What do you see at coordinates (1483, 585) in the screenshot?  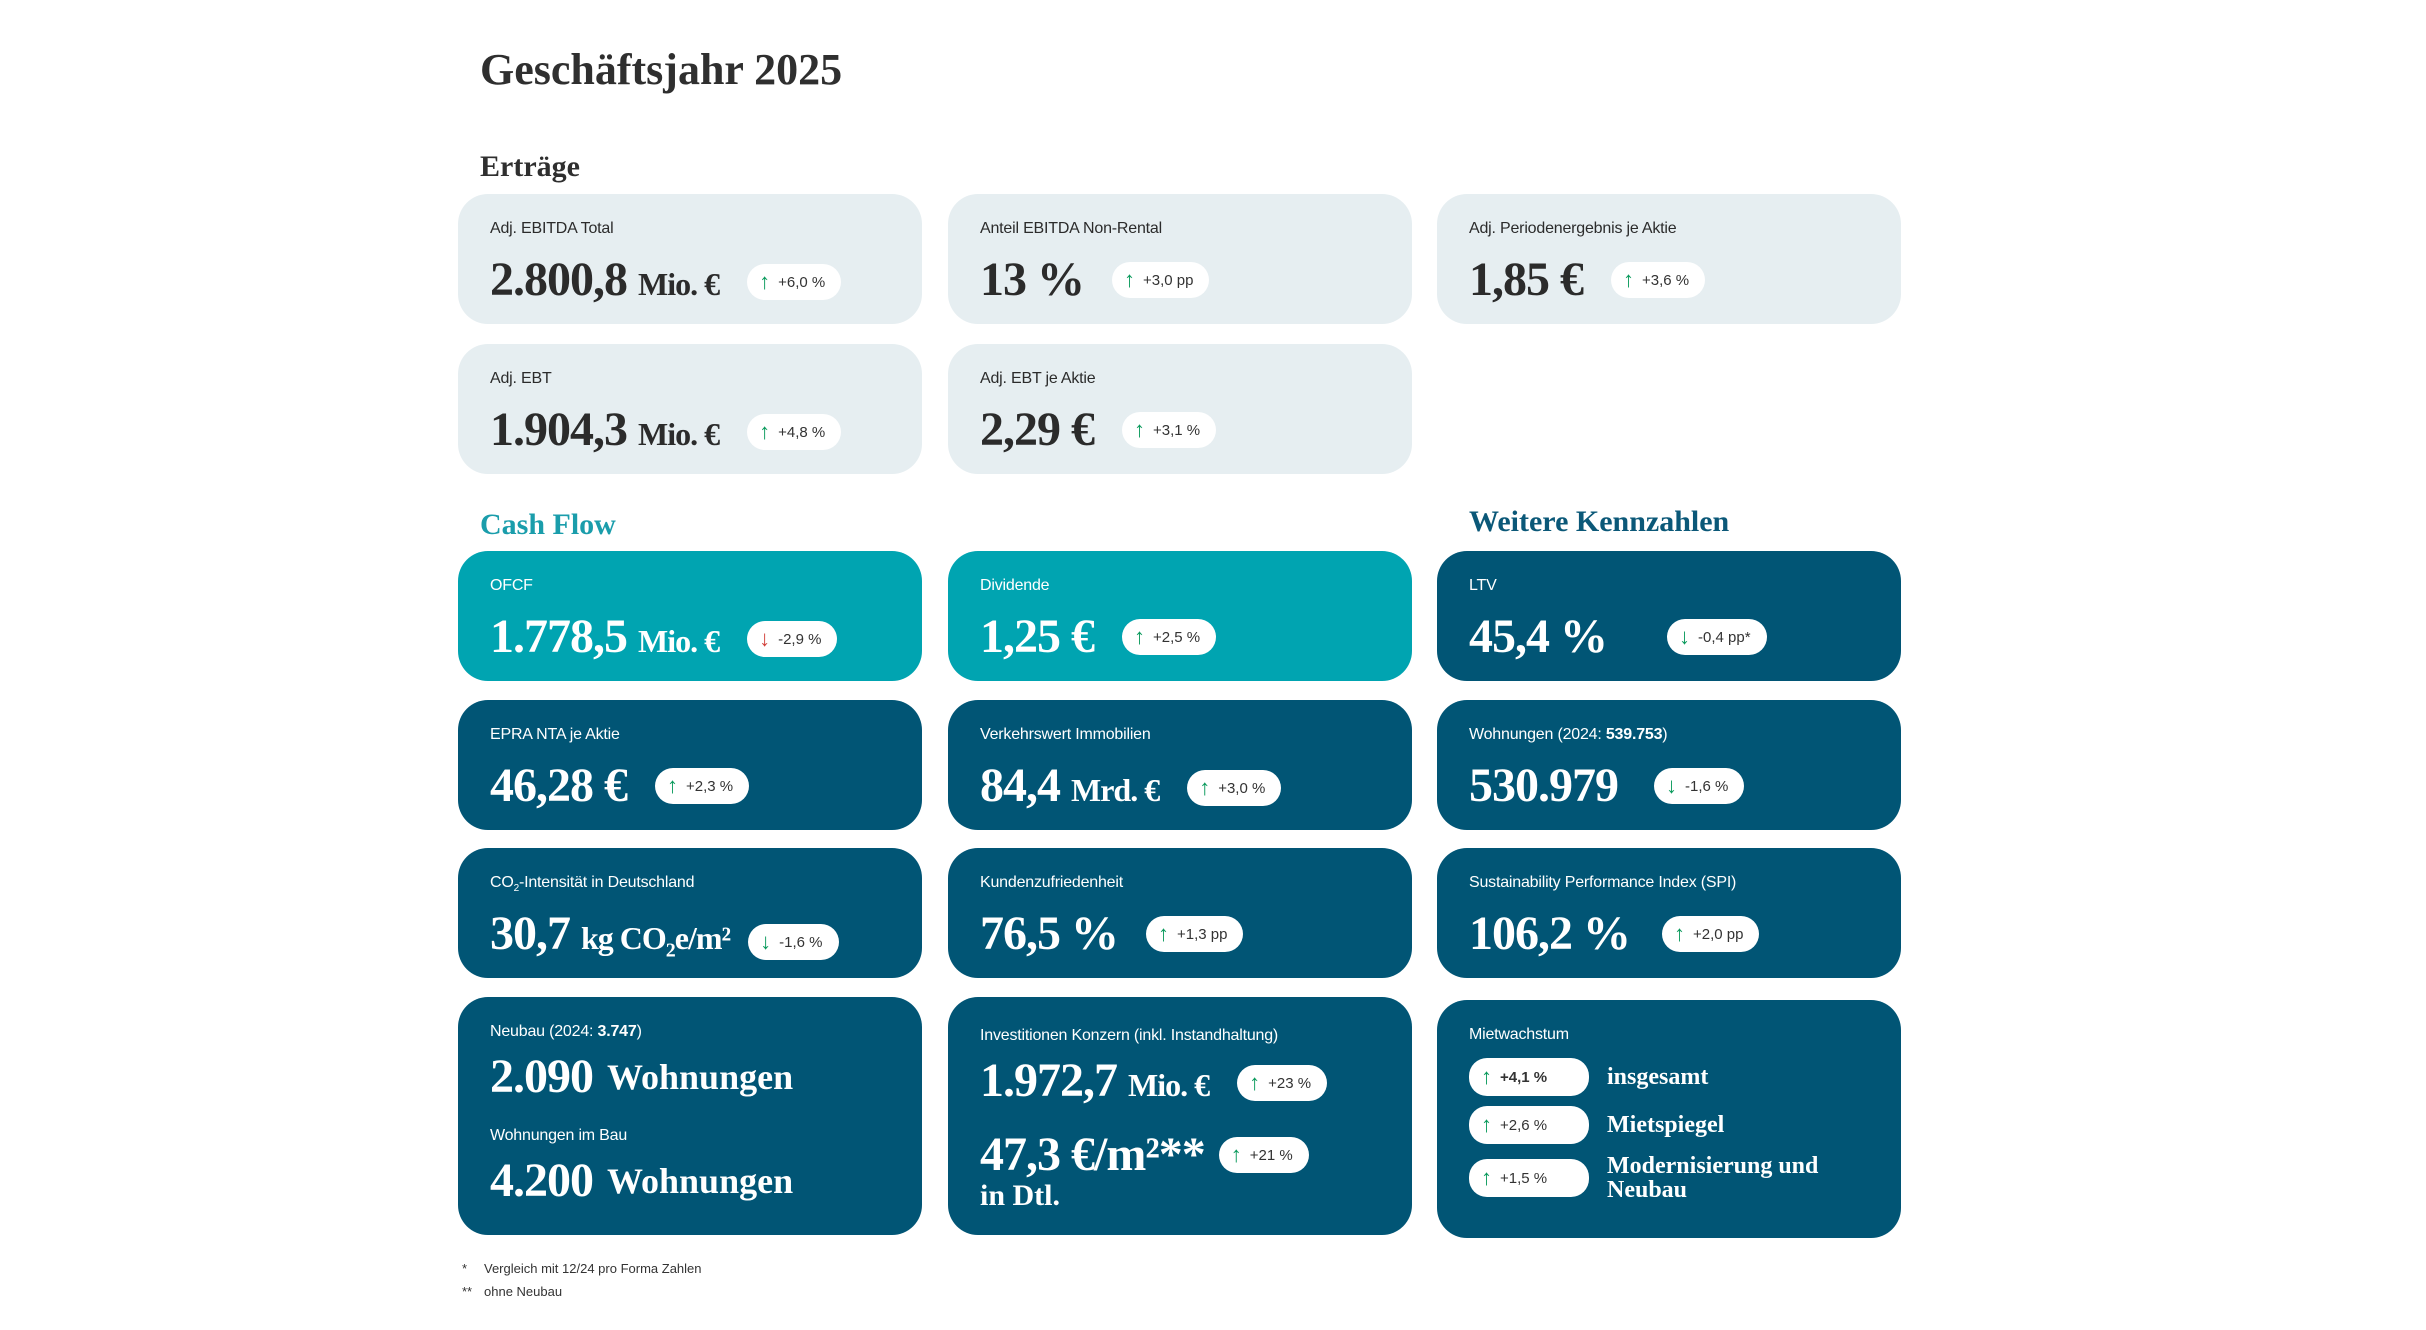 I see `card-label: LTV` at bounding box center [1483, 585].